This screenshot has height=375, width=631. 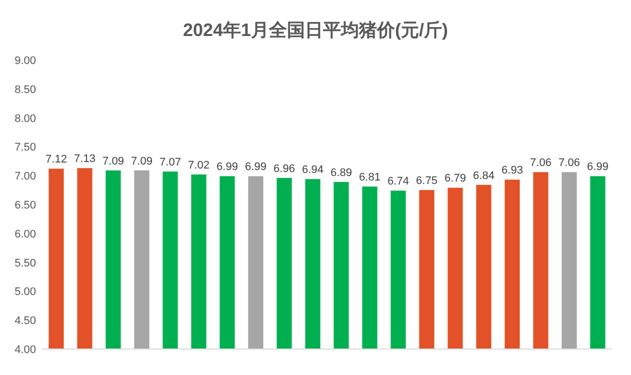 I want to click on data-label: 7.07, so click(x=170, y=162).